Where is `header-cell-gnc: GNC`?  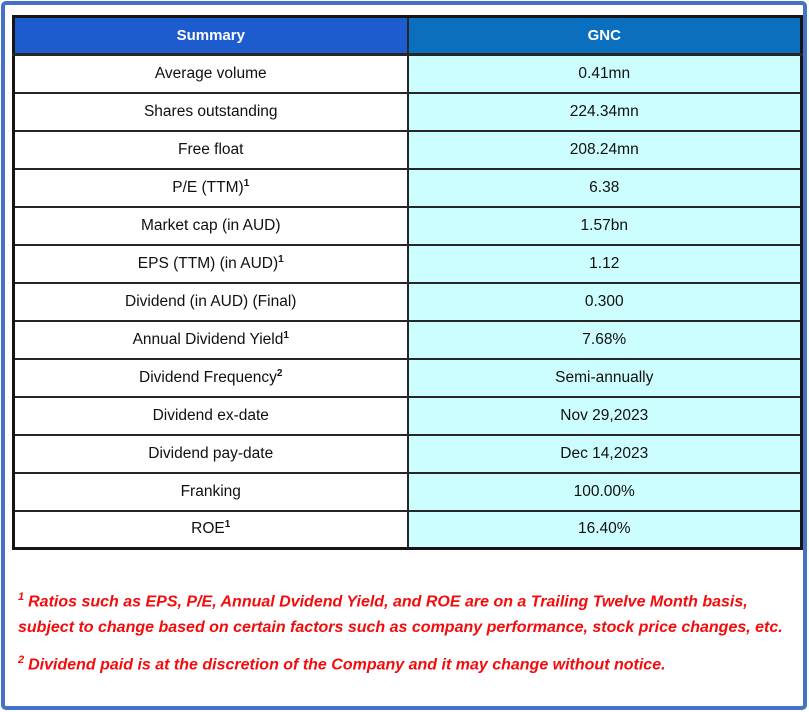
header-cell-gnc: GNC is located at coordinates (604, 35).